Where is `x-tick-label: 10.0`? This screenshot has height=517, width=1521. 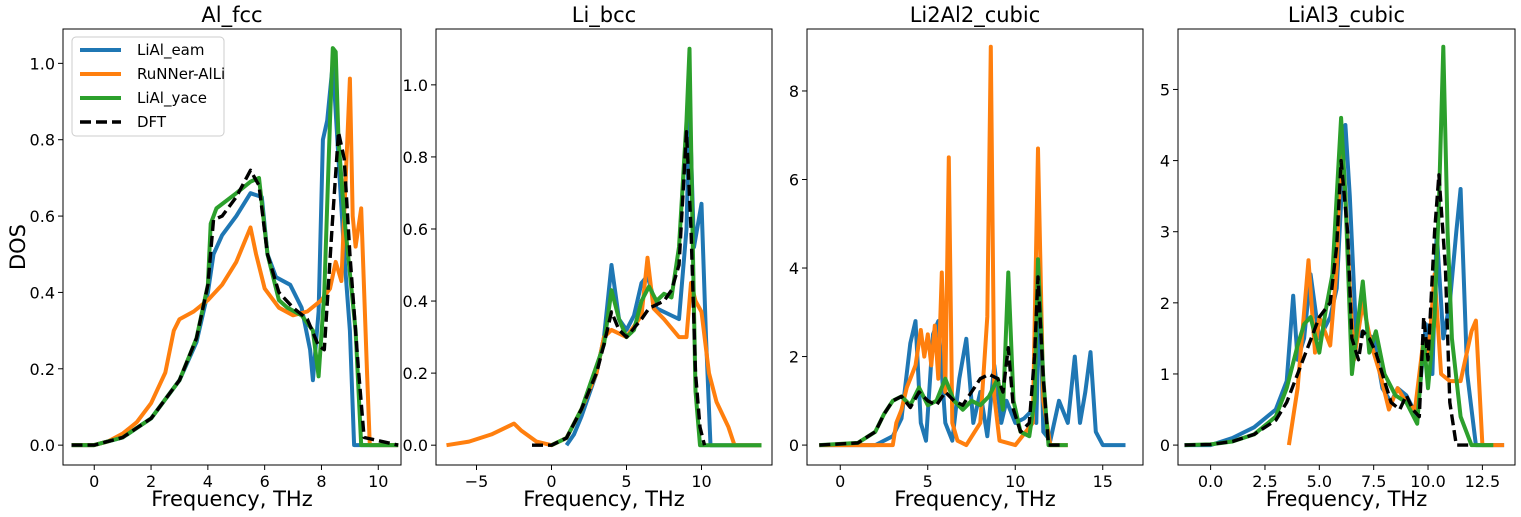 x-tick-label: 10.0 is located at coordinates (1428, 481).